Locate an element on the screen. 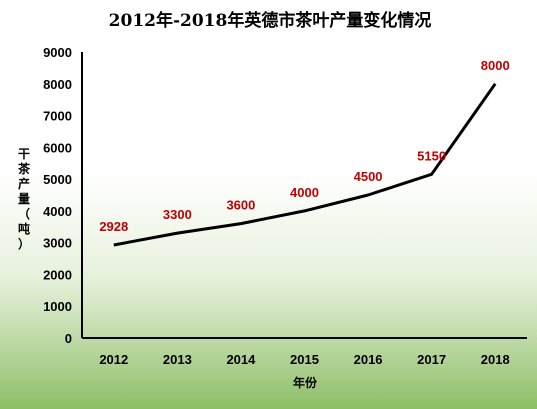 The width and height of the screenshot is (537, 409). x-axis-ticks: 2012 2013 2014 2015 2016 2017 2018 is located at coordinates (304, 359).